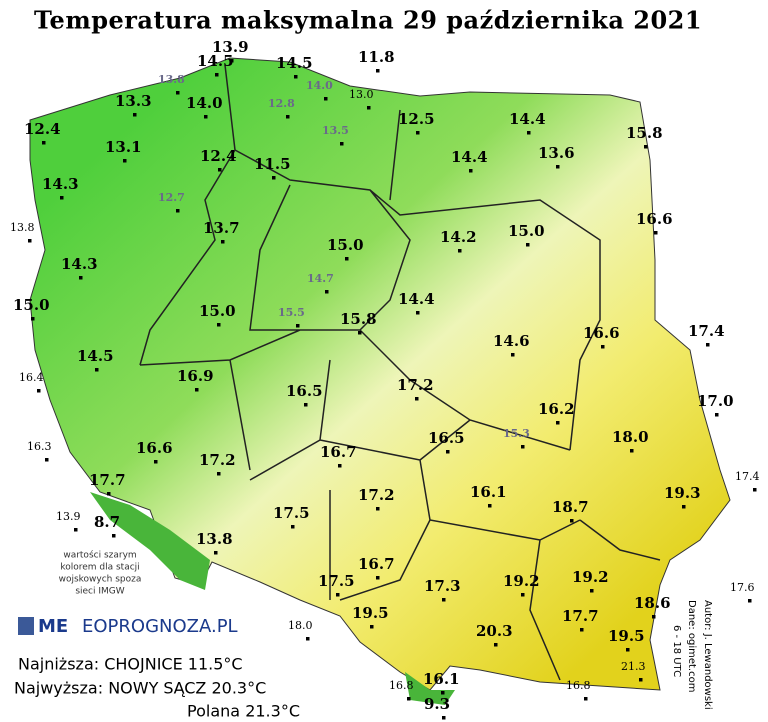  What do you see at coordinates (707, 655) in the screenshot?
I see `credit: Autor: J. Lewandowski` at bounding box center [707, 655].